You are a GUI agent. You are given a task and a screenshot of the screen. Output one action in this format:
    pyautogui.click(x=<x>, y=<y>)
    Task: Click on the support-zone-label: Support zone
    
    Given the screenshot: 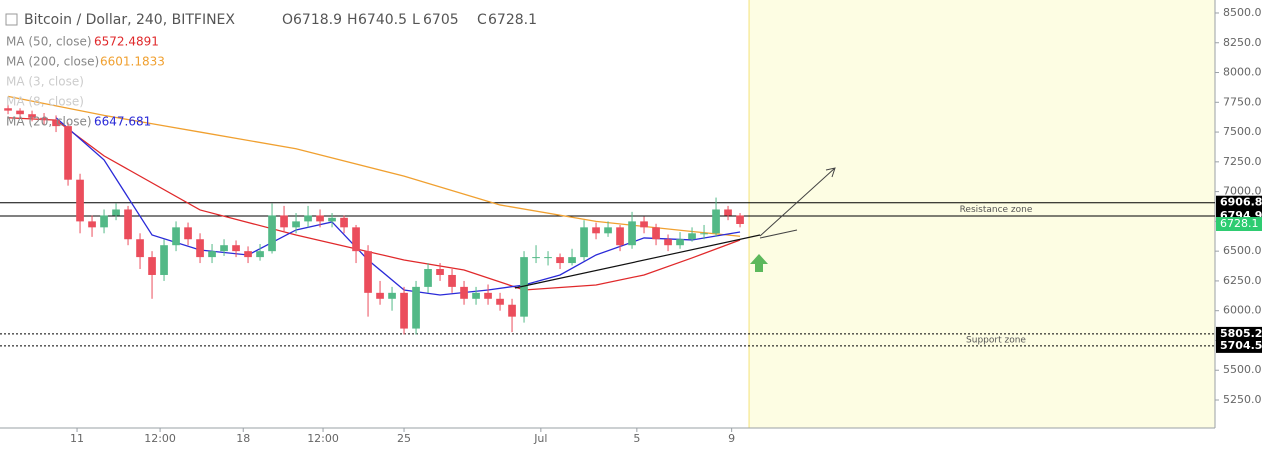 What is the action you would take?
    pyautogui.click(x=996, y=340)
    